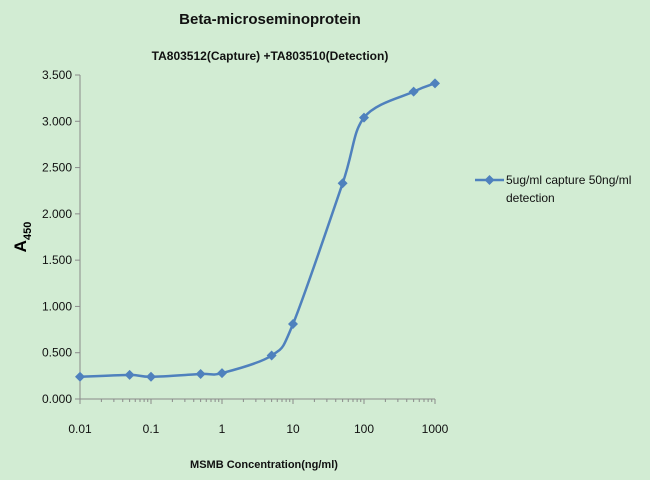 The width and height of the screenshot is (650, 480). What do you see at coordinates (80, 429) in the screenshot?
I see `x-tick-label: 0.01` at bounding box center [80, 429].